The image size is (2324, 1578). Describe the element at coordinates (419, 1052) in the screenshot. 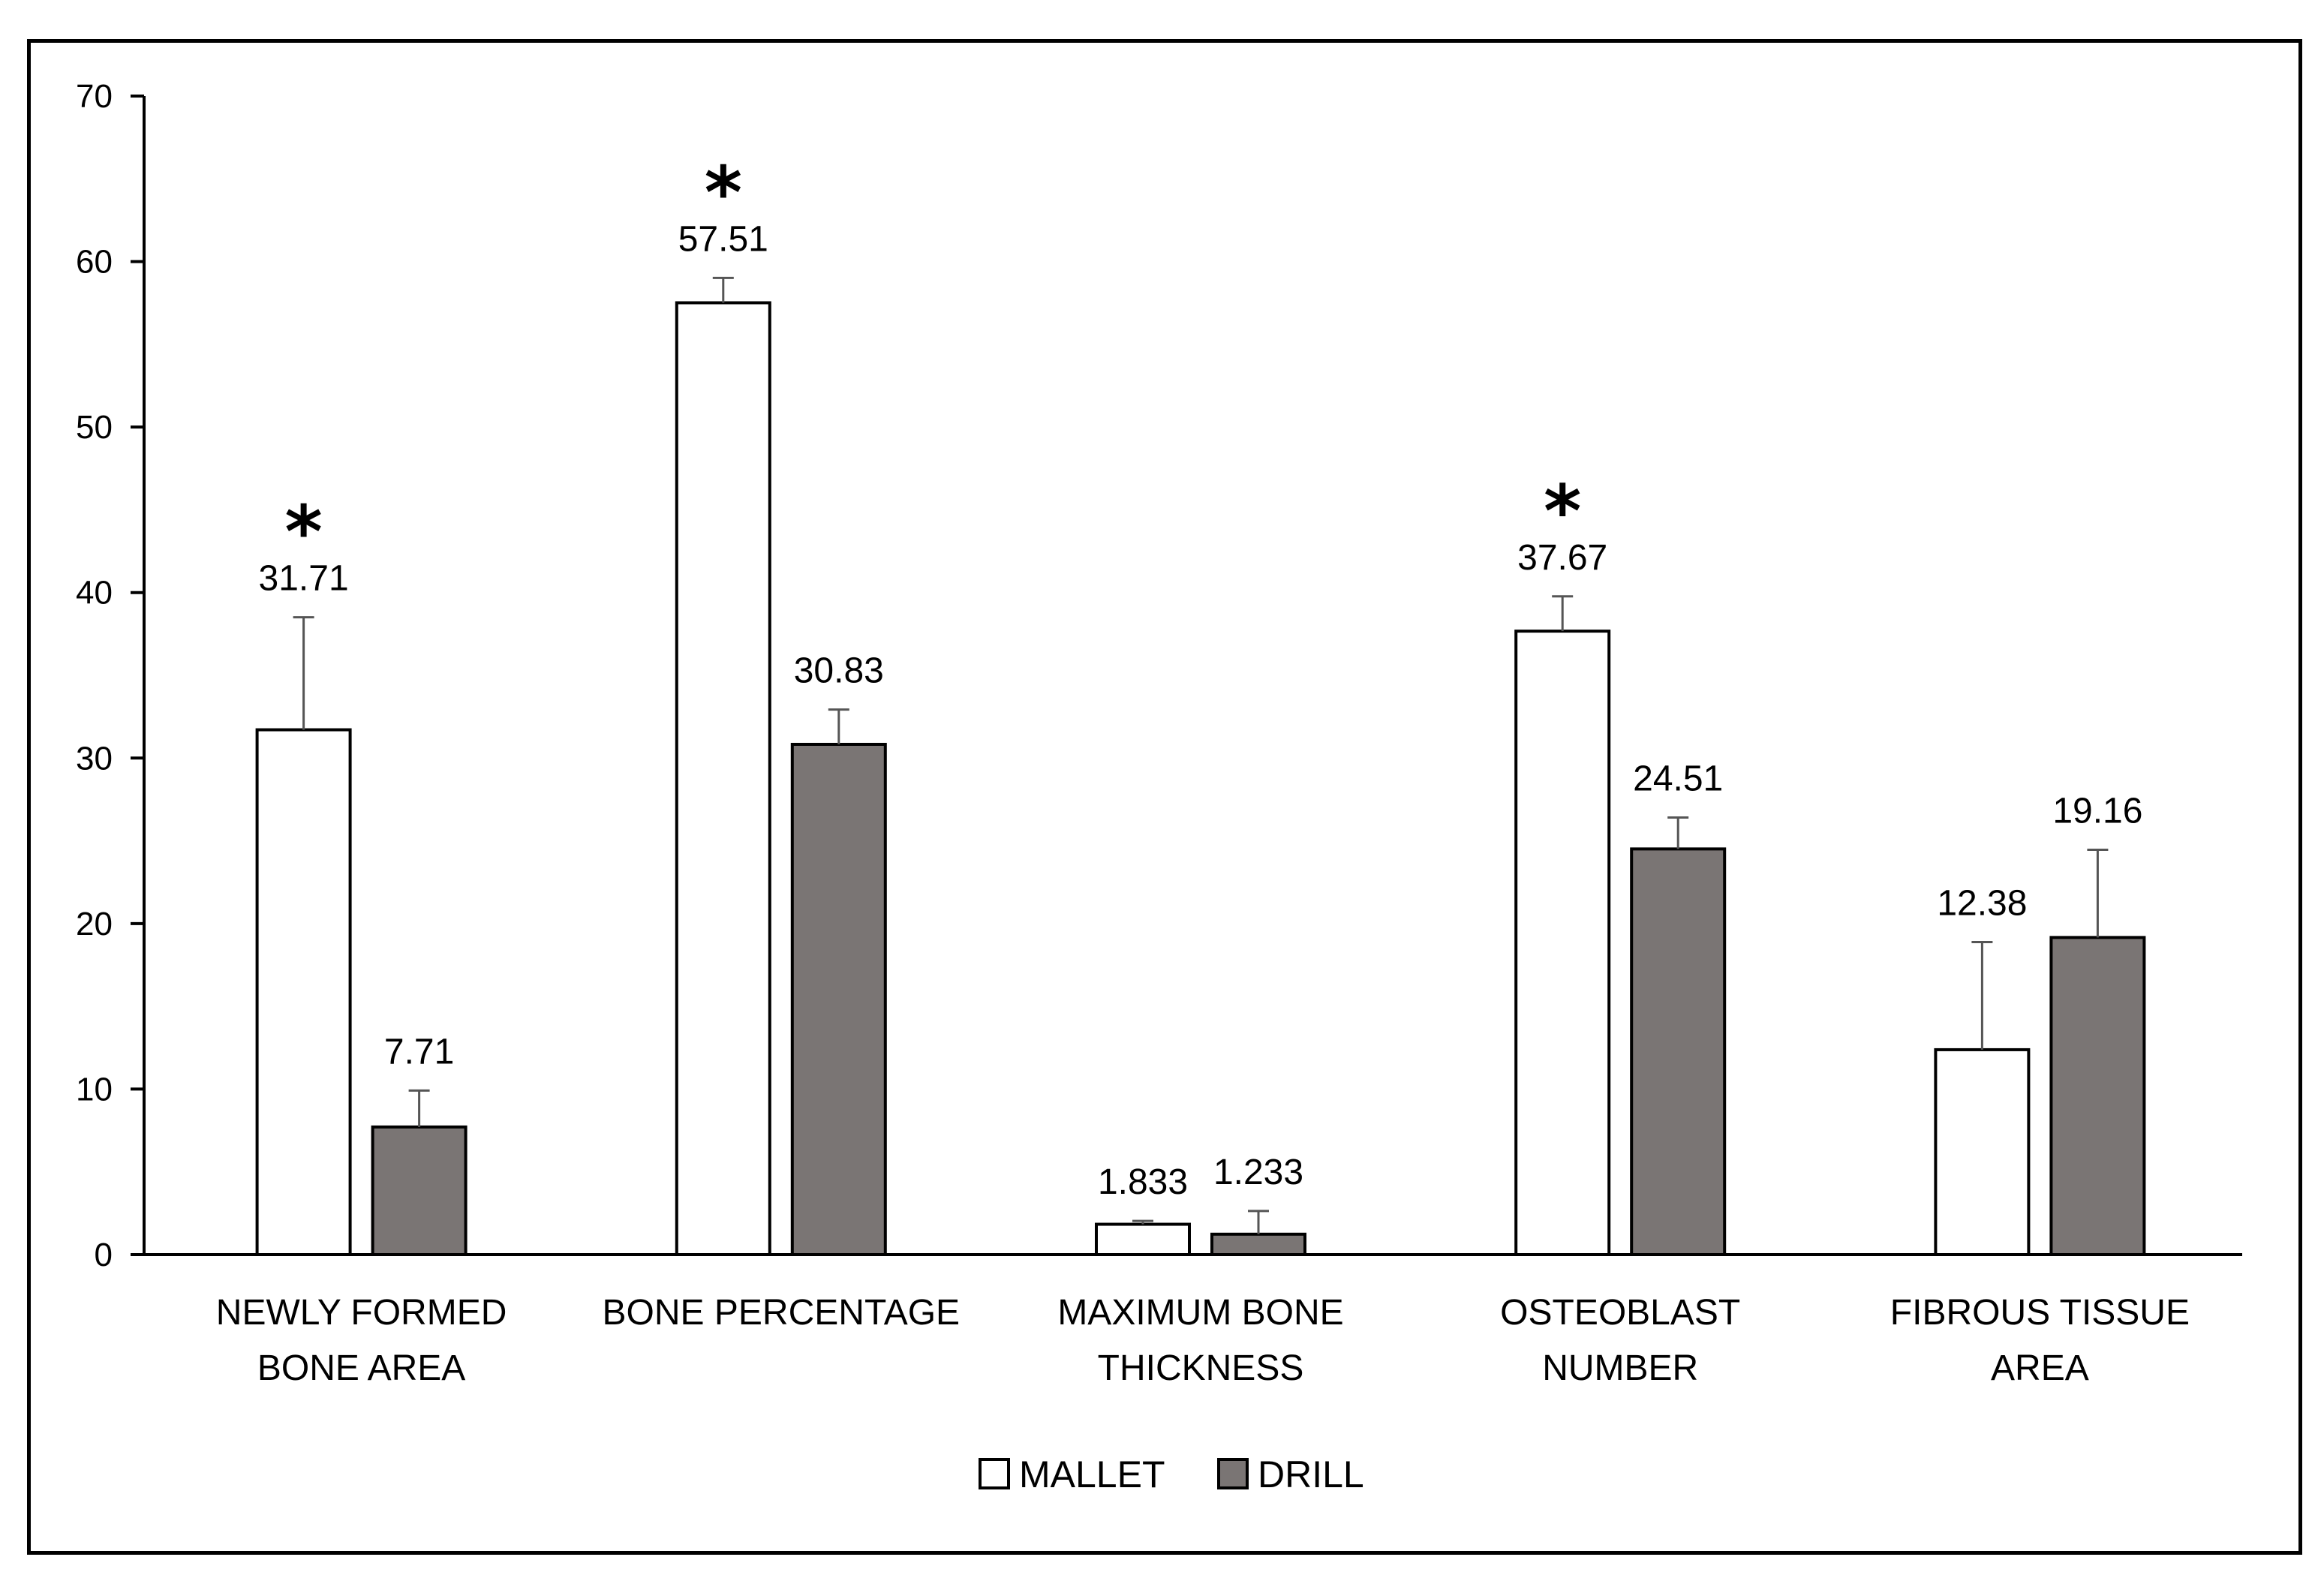

I see `data-label: 7.71` at that location.